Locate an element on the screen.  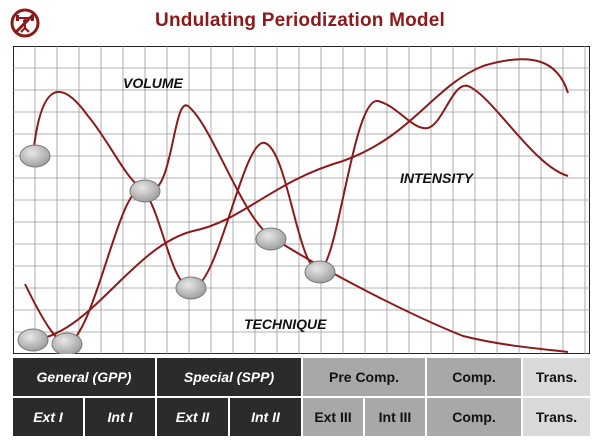
subphase-int-3: Int III is located at coordinates (396, 417).